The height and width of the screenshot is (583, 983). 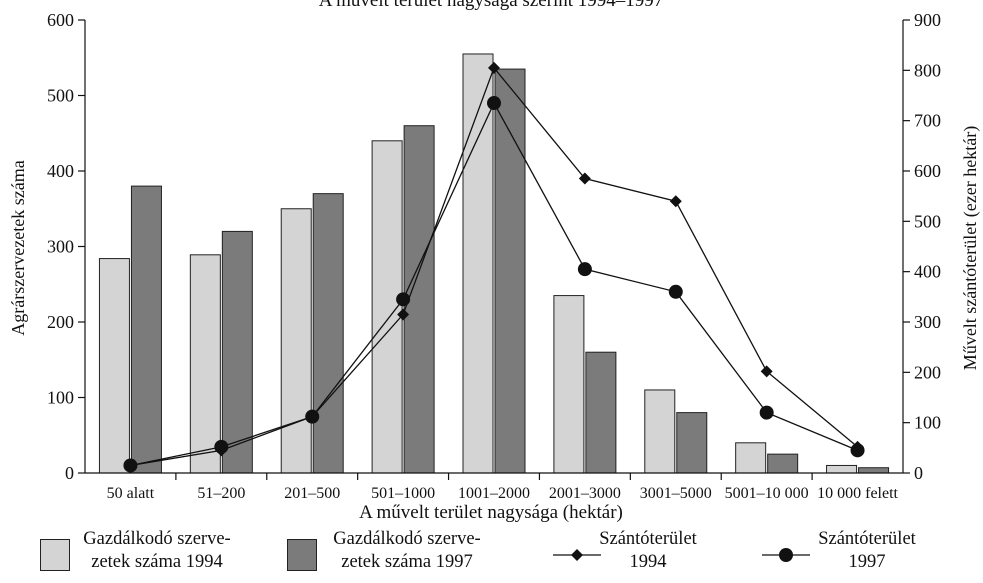 I want to click on x-tick-label-4: 1001–2000, so click(x=494, y=493).